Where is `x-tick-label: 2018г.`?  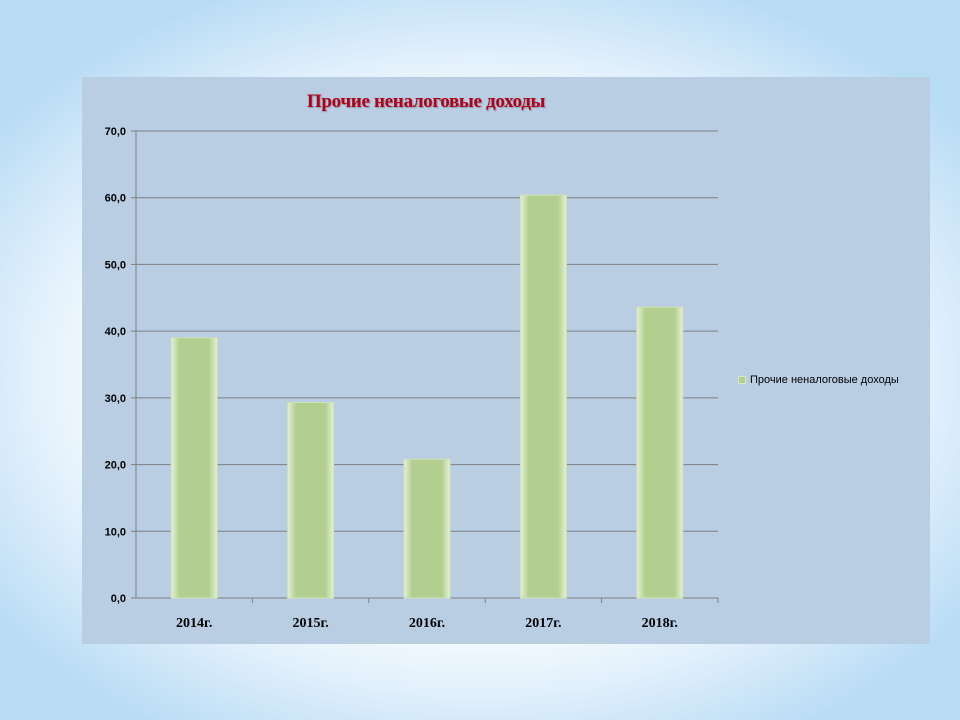
x-tick-label: 2018г. is located at coordinates (660, 623).